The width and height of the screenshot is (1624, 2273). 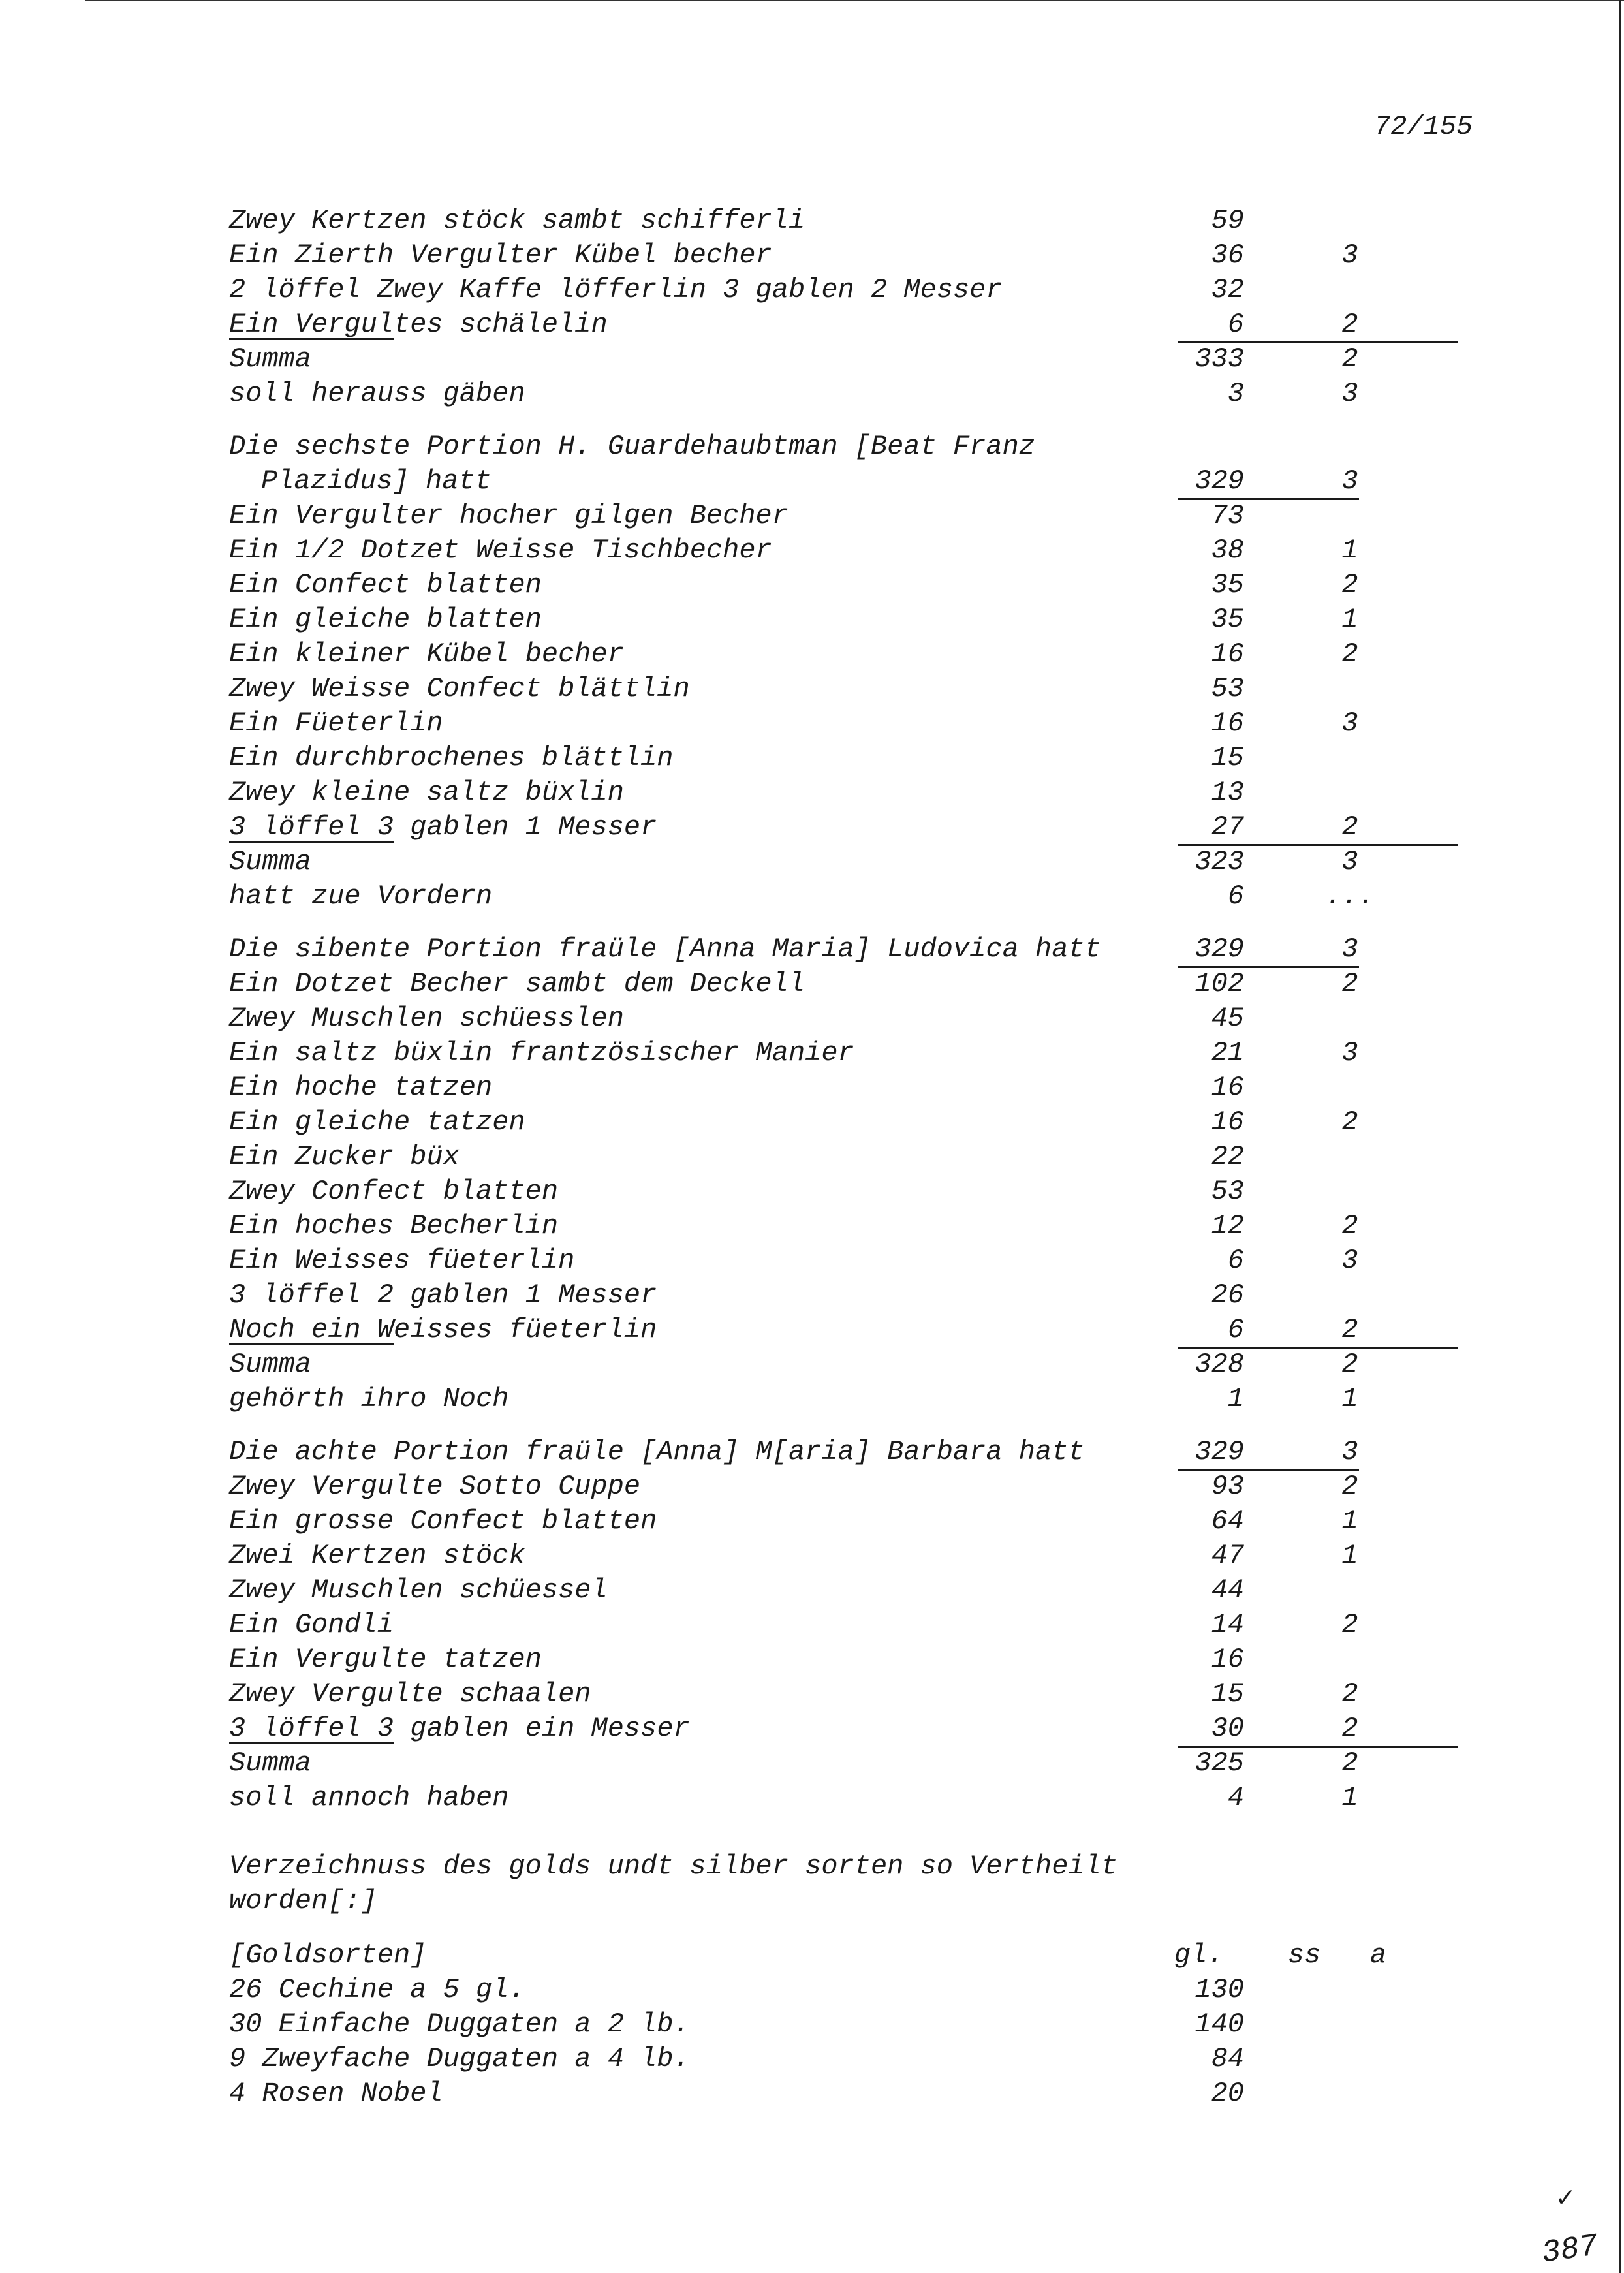 I want to click on gold-amount-gl: 84, so click(x=1227, y=2059).